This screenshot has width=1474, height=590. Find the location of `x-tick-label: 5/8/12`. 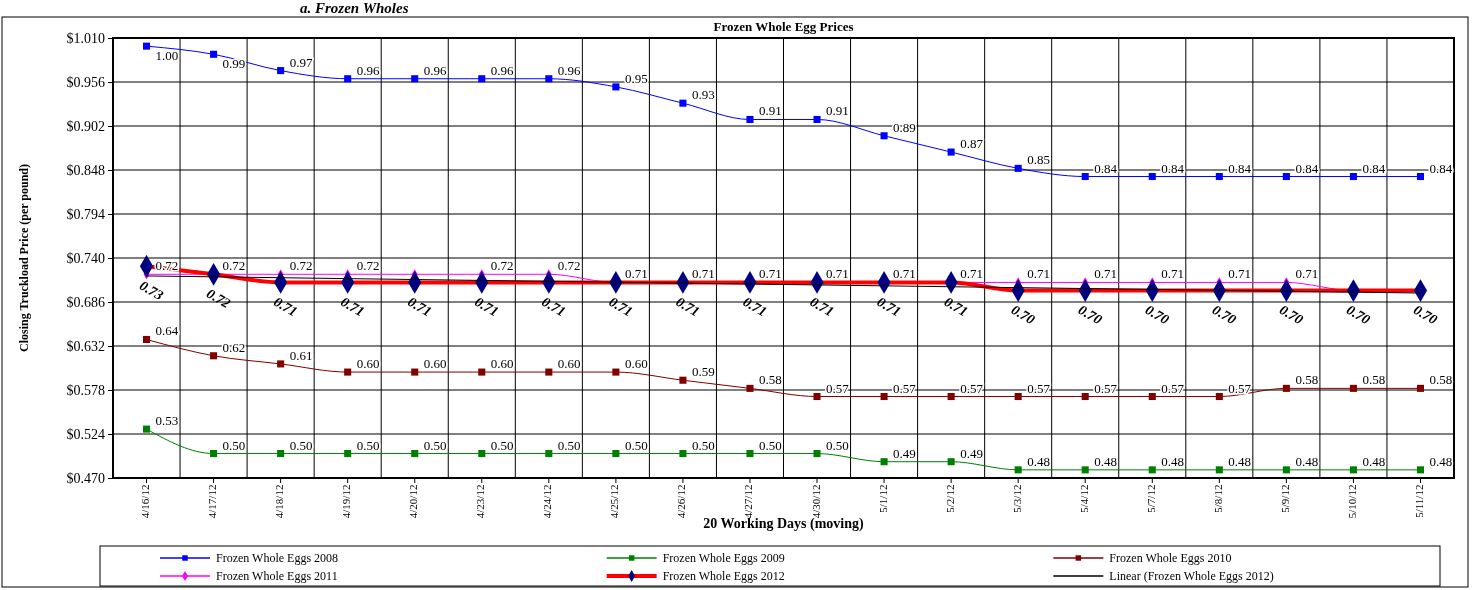

x-tick-label: 5/8/12 is located at coordinates (1217, 498).